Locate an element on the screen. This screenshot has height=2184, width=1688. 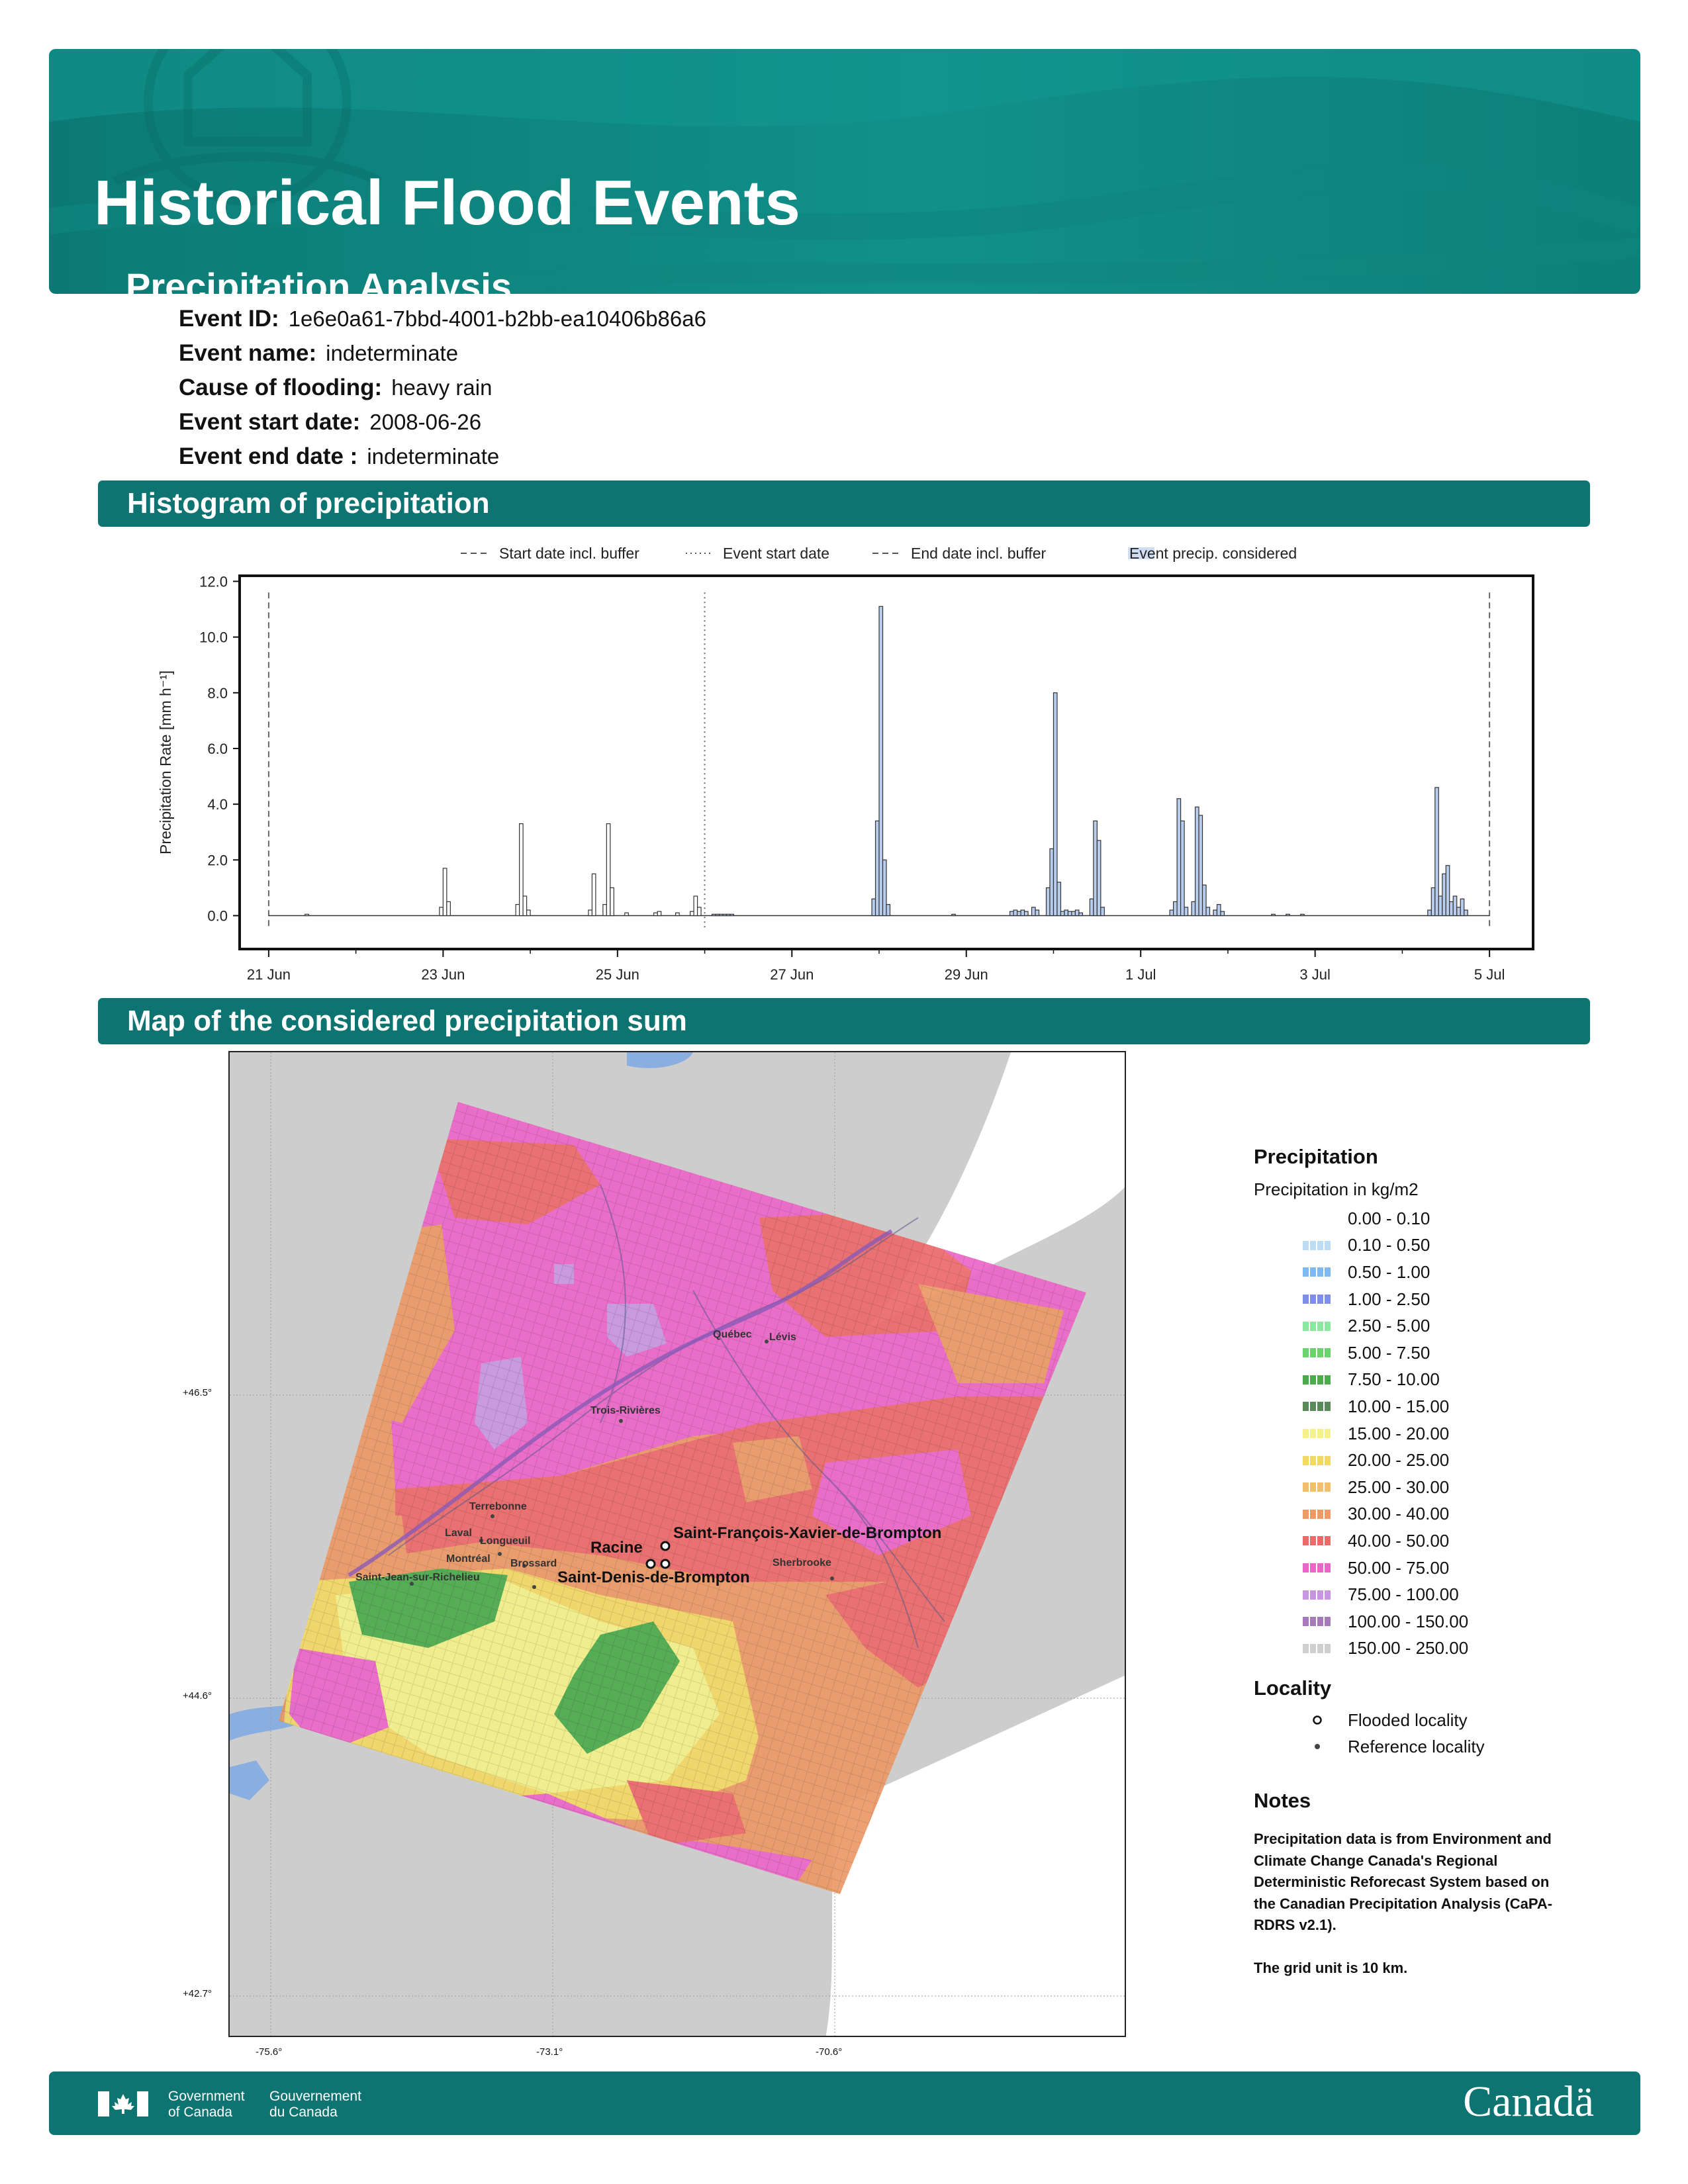
gov-fr-line2: du Canada is located at coordinates (303, 2112).